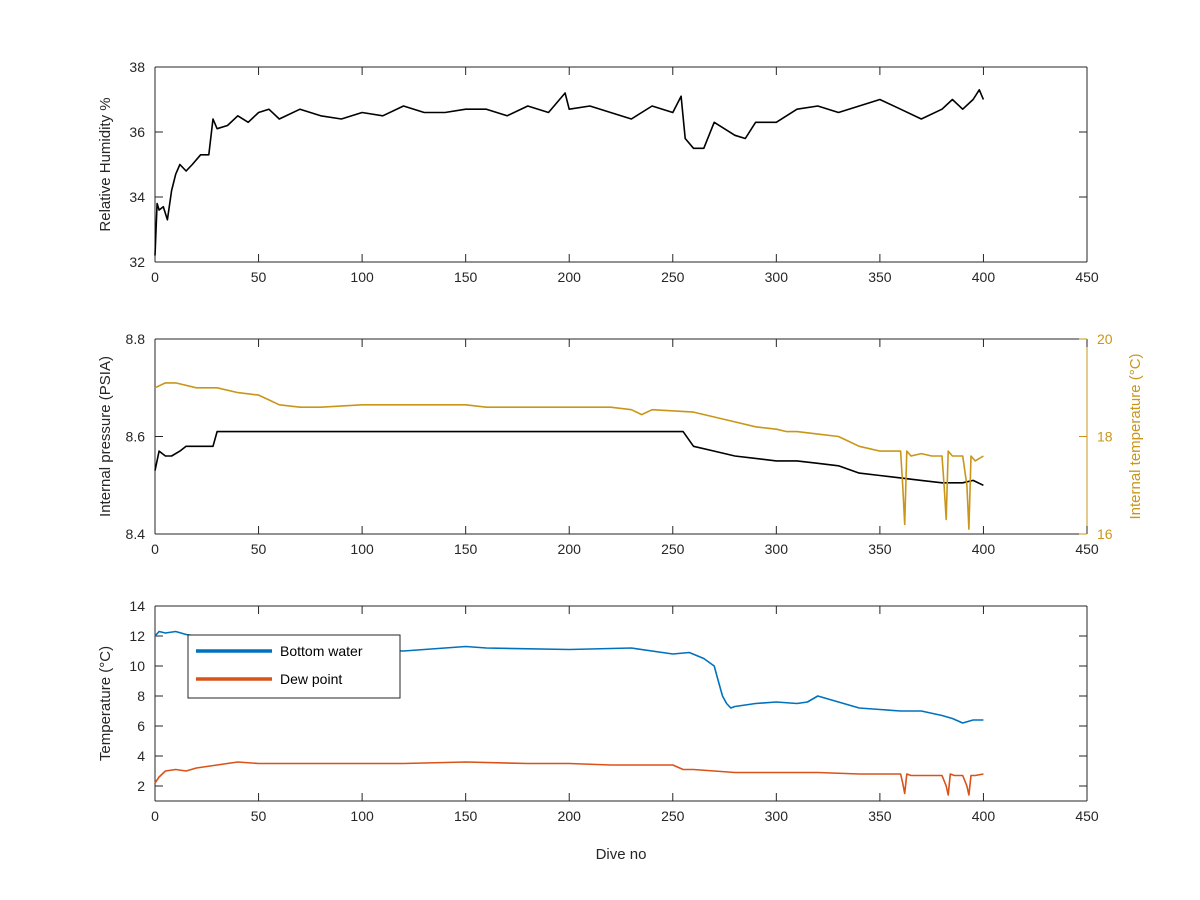  What do you see at coordinates (141, 726) in the screenshot?
I see `y-tick-label: 6` at bounding box center [141, 726].